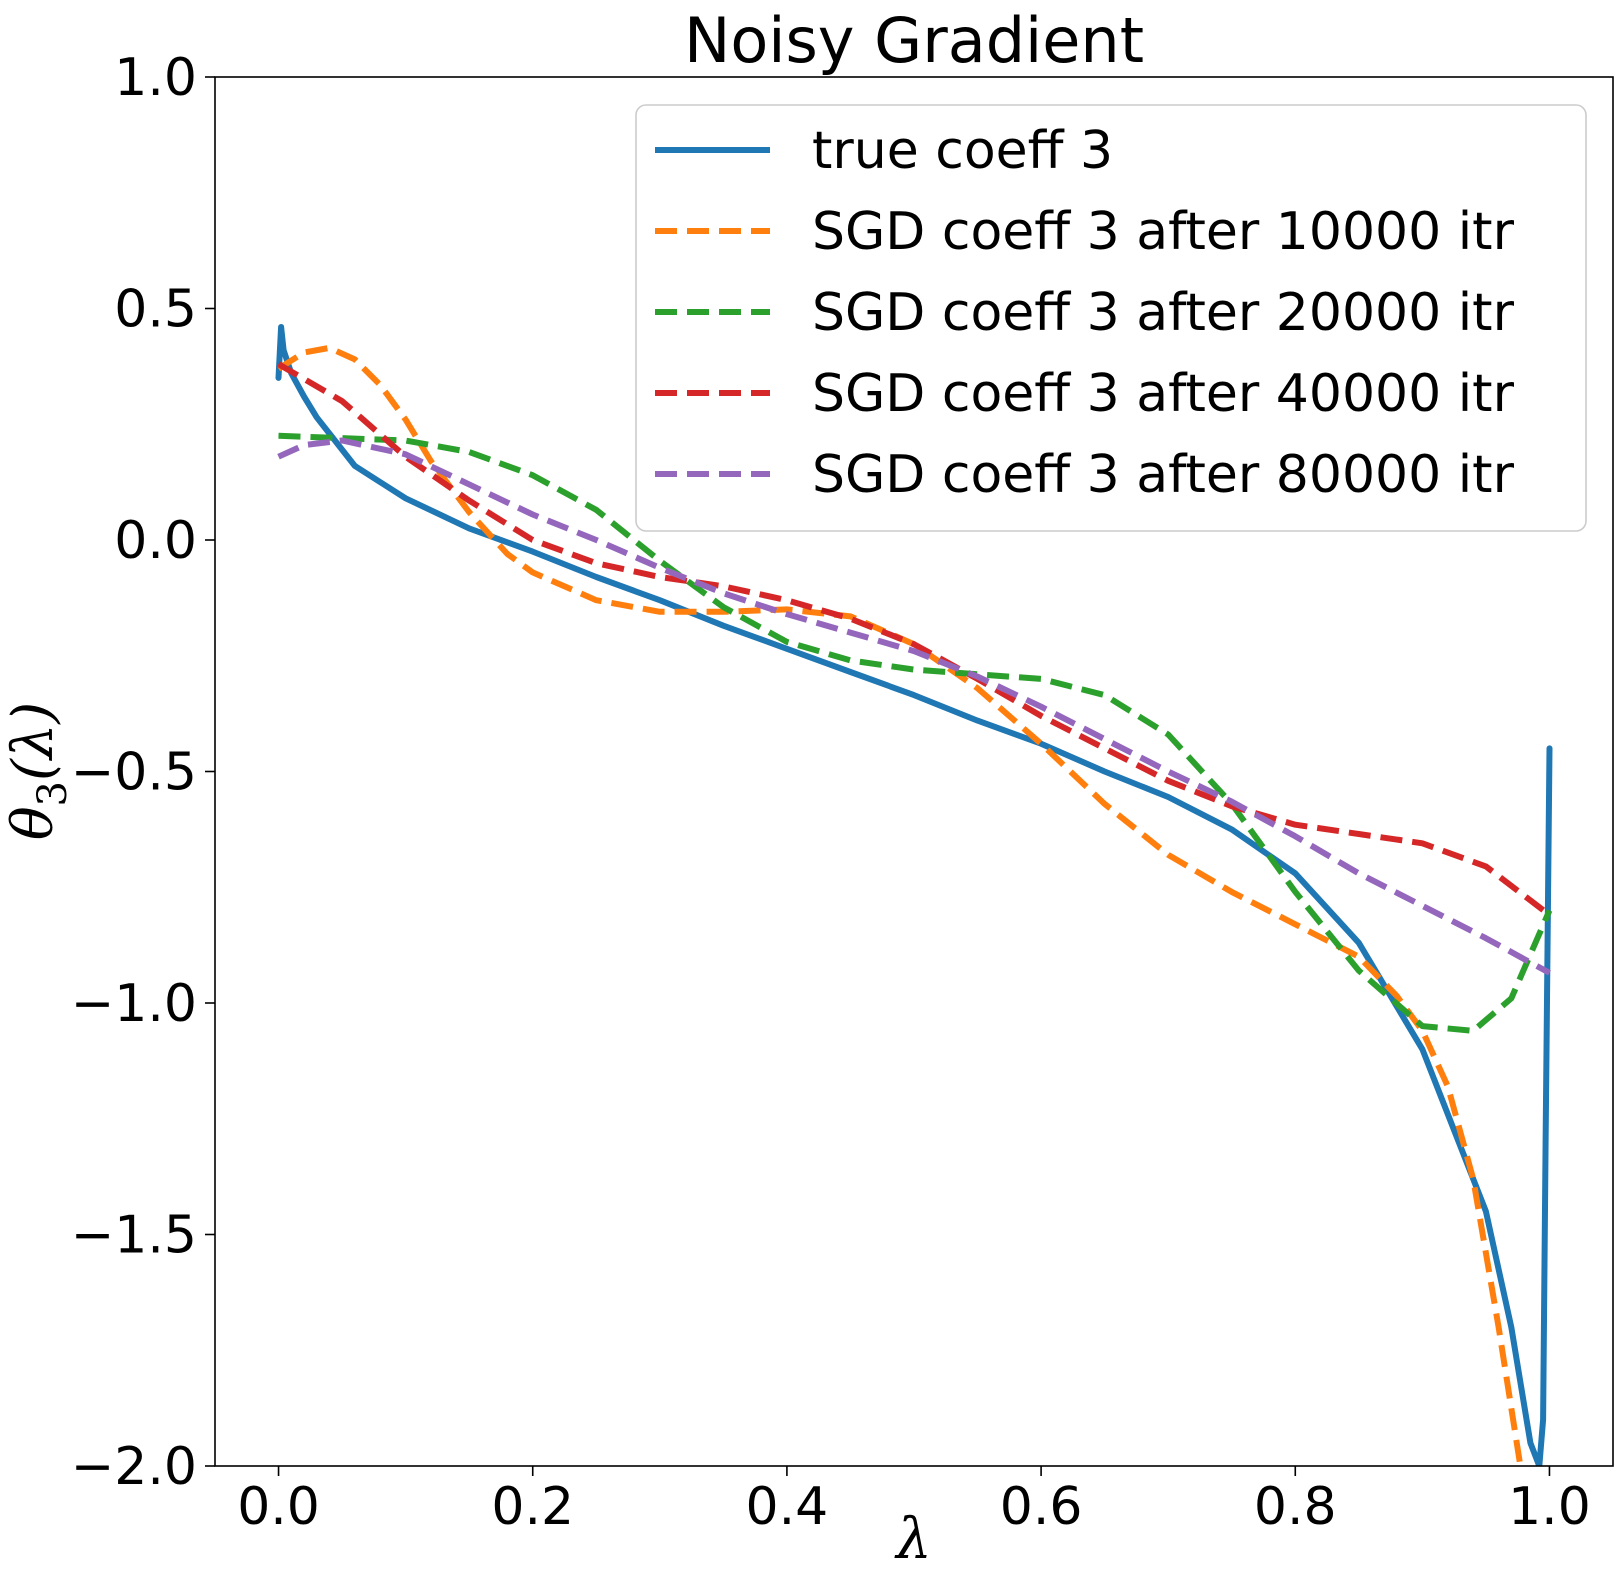  Describe the element at coordinates (1041, 1507) in the screenshot. I see `x-tick-label: 0.6` at that location.